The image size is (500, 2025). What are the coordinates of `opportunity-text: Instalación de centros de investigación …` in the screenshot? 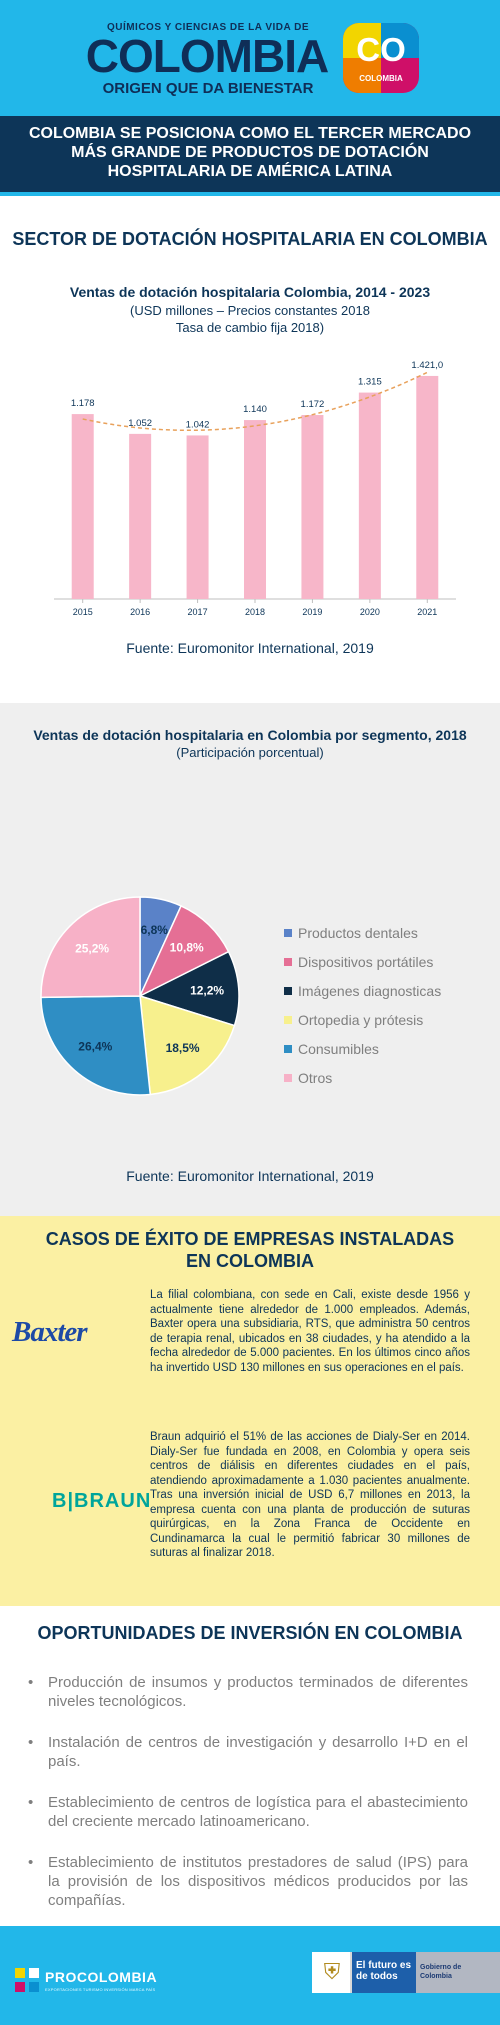 It's located at (258, 1752).